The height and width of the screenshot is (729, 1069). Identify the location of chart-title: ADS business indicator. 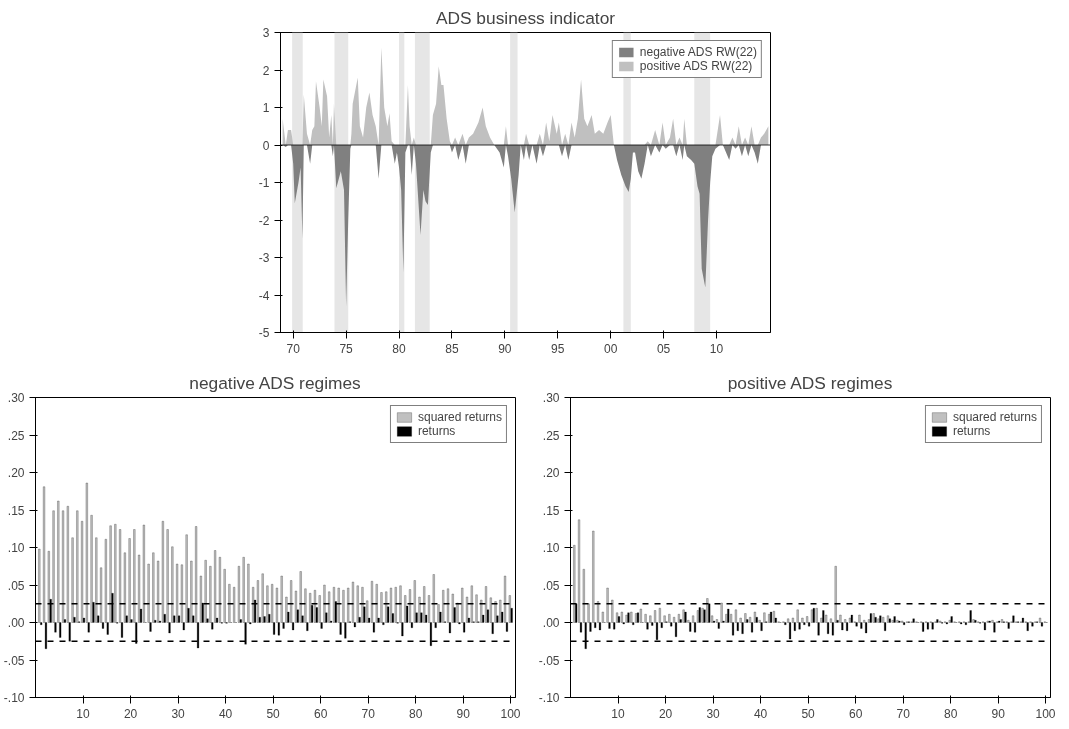
(525, 17).